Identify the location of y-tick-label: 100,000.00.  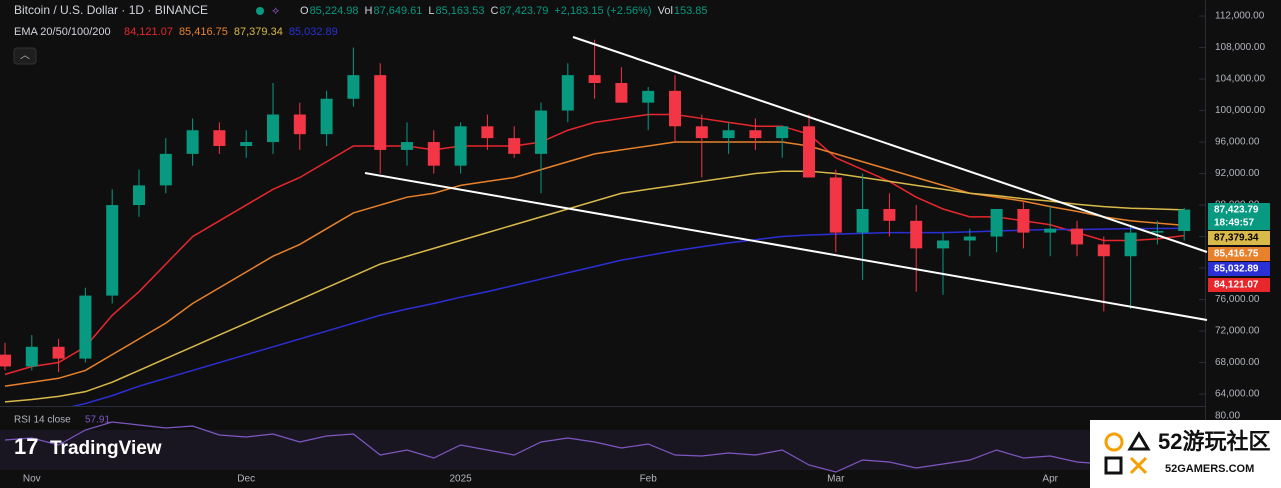
(1240, 110).